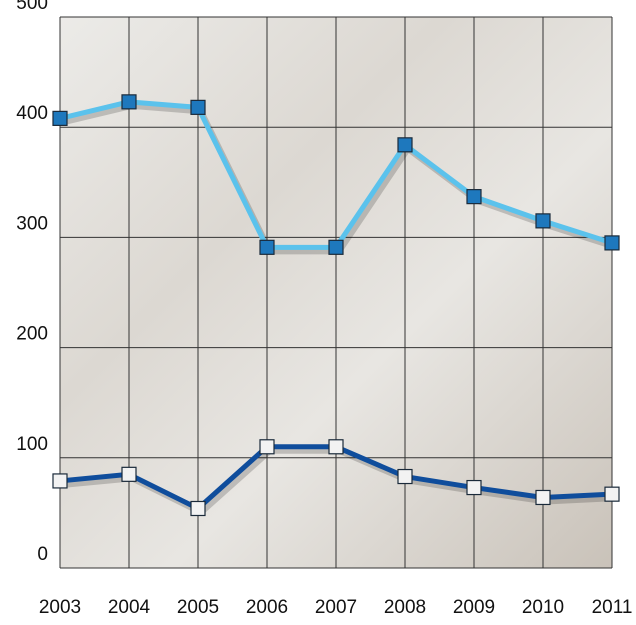 The image size is (636, 625). Describe the element at coordinates (198, 607) in the screenshot. I see `x-tick-label: 2005` at that location.